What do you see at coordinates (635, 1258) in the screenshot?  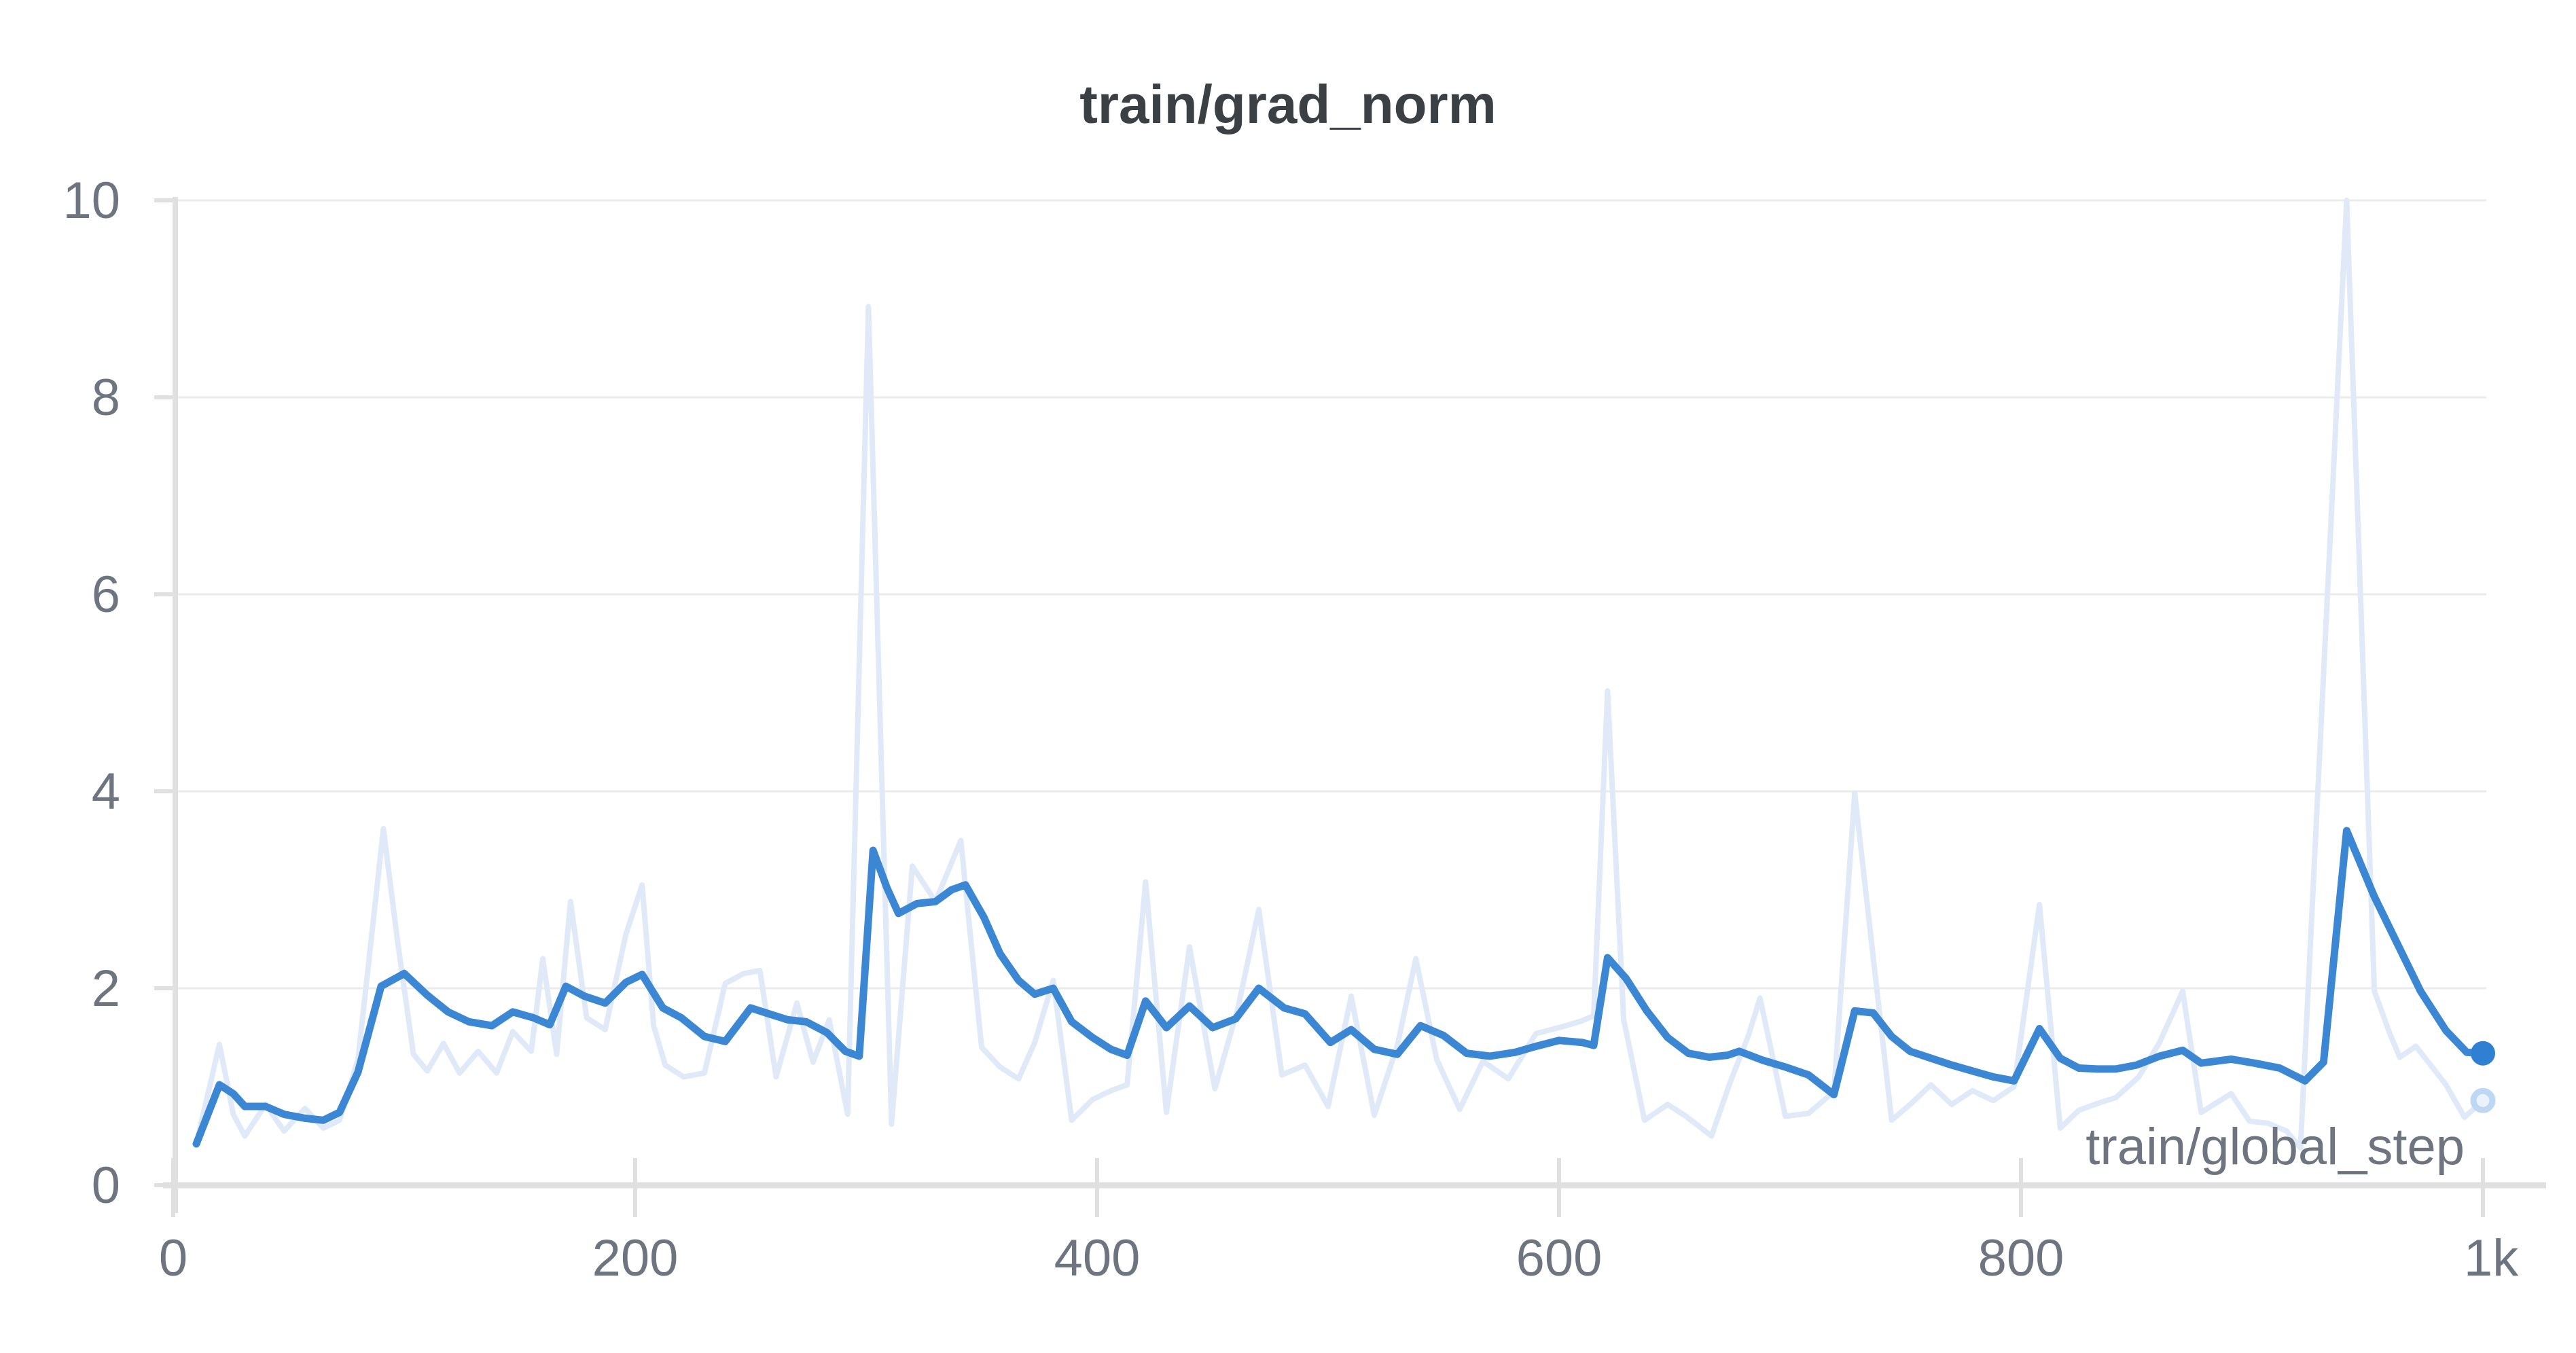 I see `x-tick-label: 200` at bounding box center [635, 1258].